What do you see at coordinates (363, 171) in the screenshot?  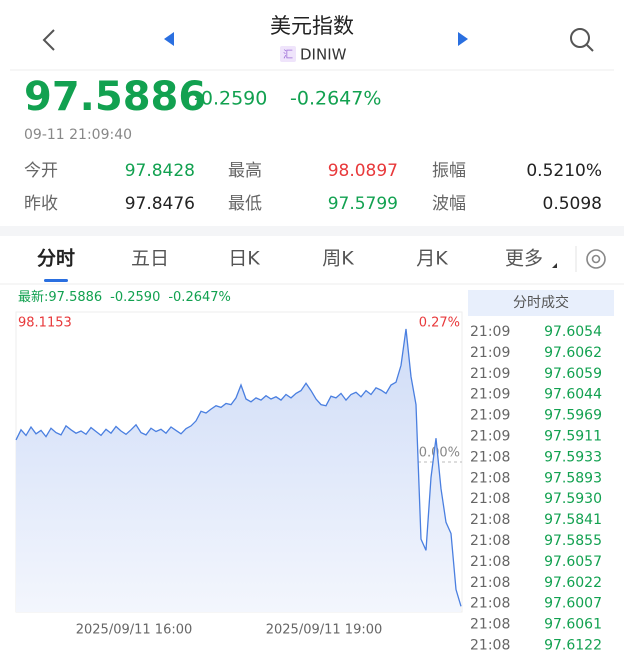 I see `stat-value: 98.0897` at bounding box center [363, 171].